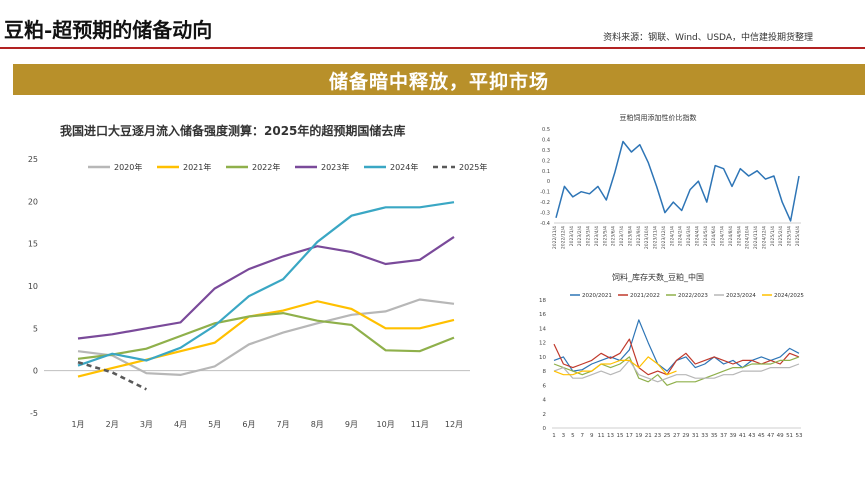 The height and width of the screenshot is (480, 865). Describe the element at coordinates (335, 167) in the screenshot. I see `legend-label: 2023年` at that location.